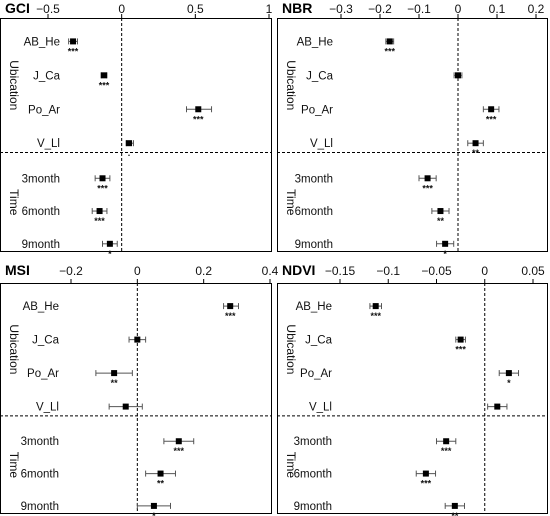 This screenshot has width=550, height=516. Describe the element at coordinates (533, 271) in the screenshot. I see `x-tick-label: 0.05` at that location.